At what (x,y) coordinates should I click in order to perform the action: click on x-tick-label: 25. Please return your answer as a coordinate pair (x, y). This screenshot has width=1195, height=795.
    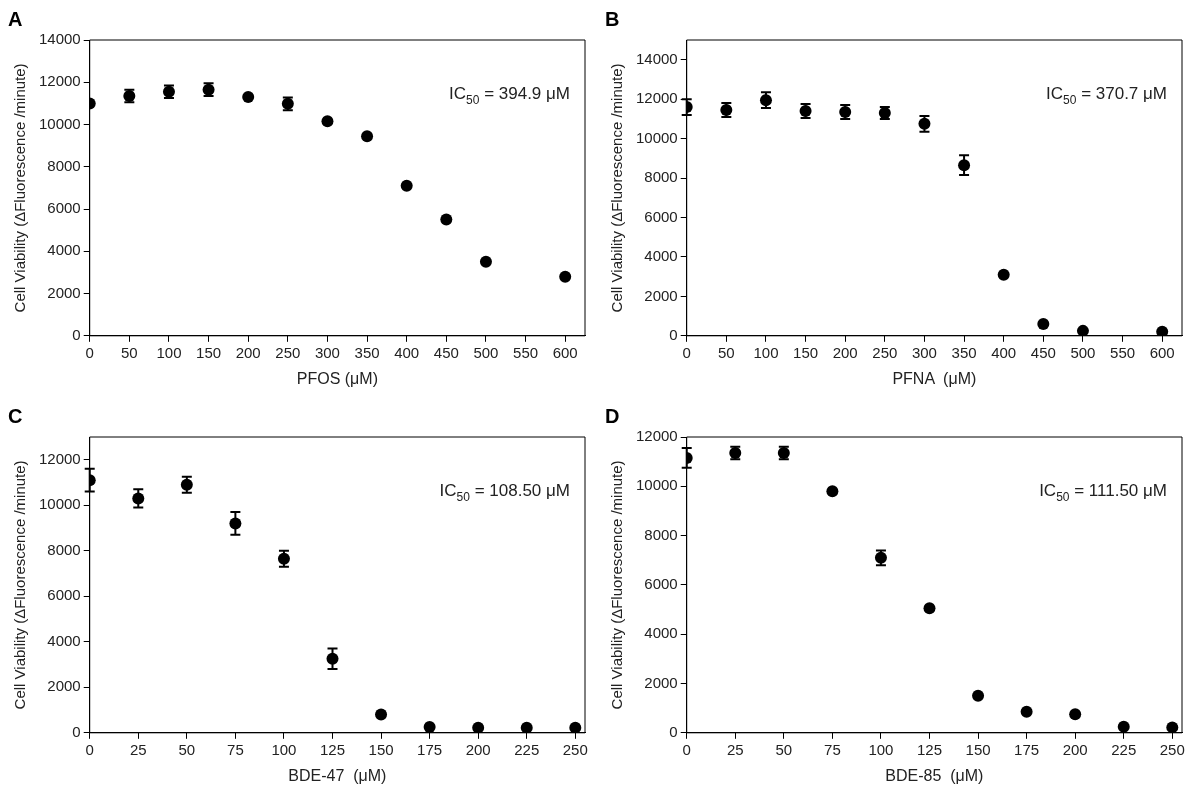
    Looking at the image, I should click on (735, 749).